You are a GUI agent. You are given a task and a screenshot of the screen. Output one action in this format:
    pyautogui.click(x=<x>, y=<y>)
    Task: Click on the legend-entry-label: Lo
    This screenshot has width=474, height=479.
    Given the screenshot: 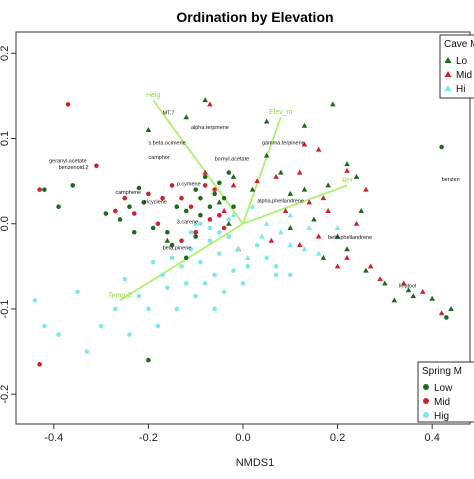 What is the action you would take?
    pyautogui.click(x=462, y=61)
    